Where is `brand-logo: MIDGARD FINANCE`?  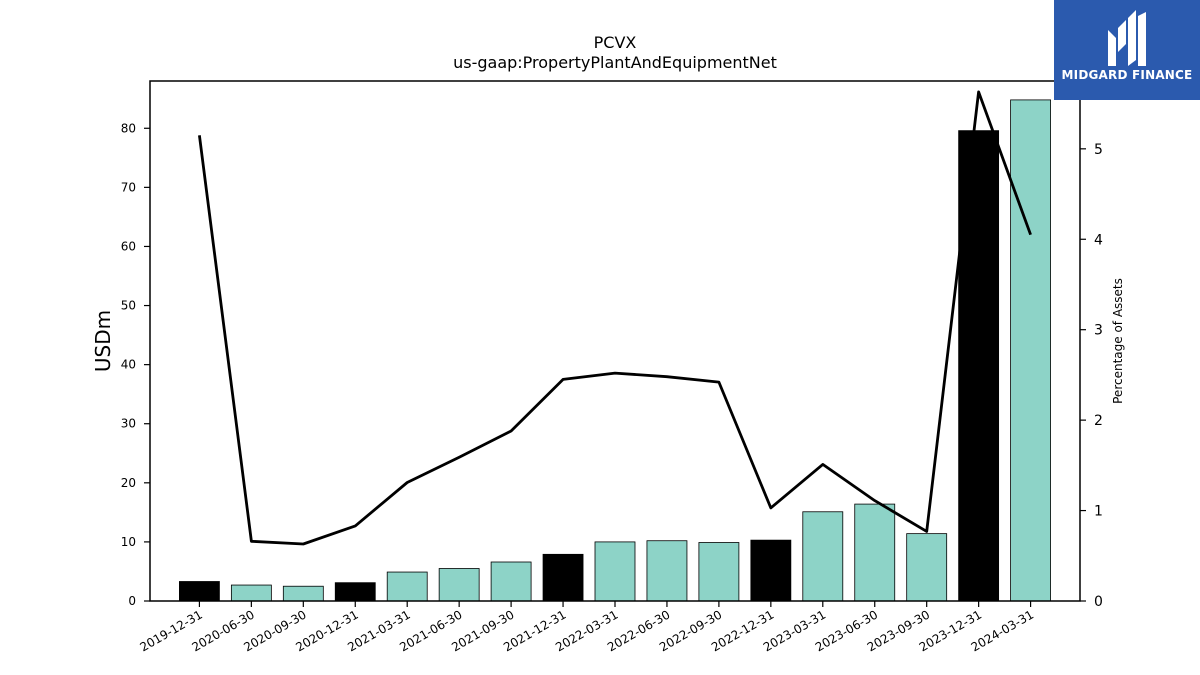
brand-logo: MIDGARD FINANCE is located at coordinates (1127, 50).